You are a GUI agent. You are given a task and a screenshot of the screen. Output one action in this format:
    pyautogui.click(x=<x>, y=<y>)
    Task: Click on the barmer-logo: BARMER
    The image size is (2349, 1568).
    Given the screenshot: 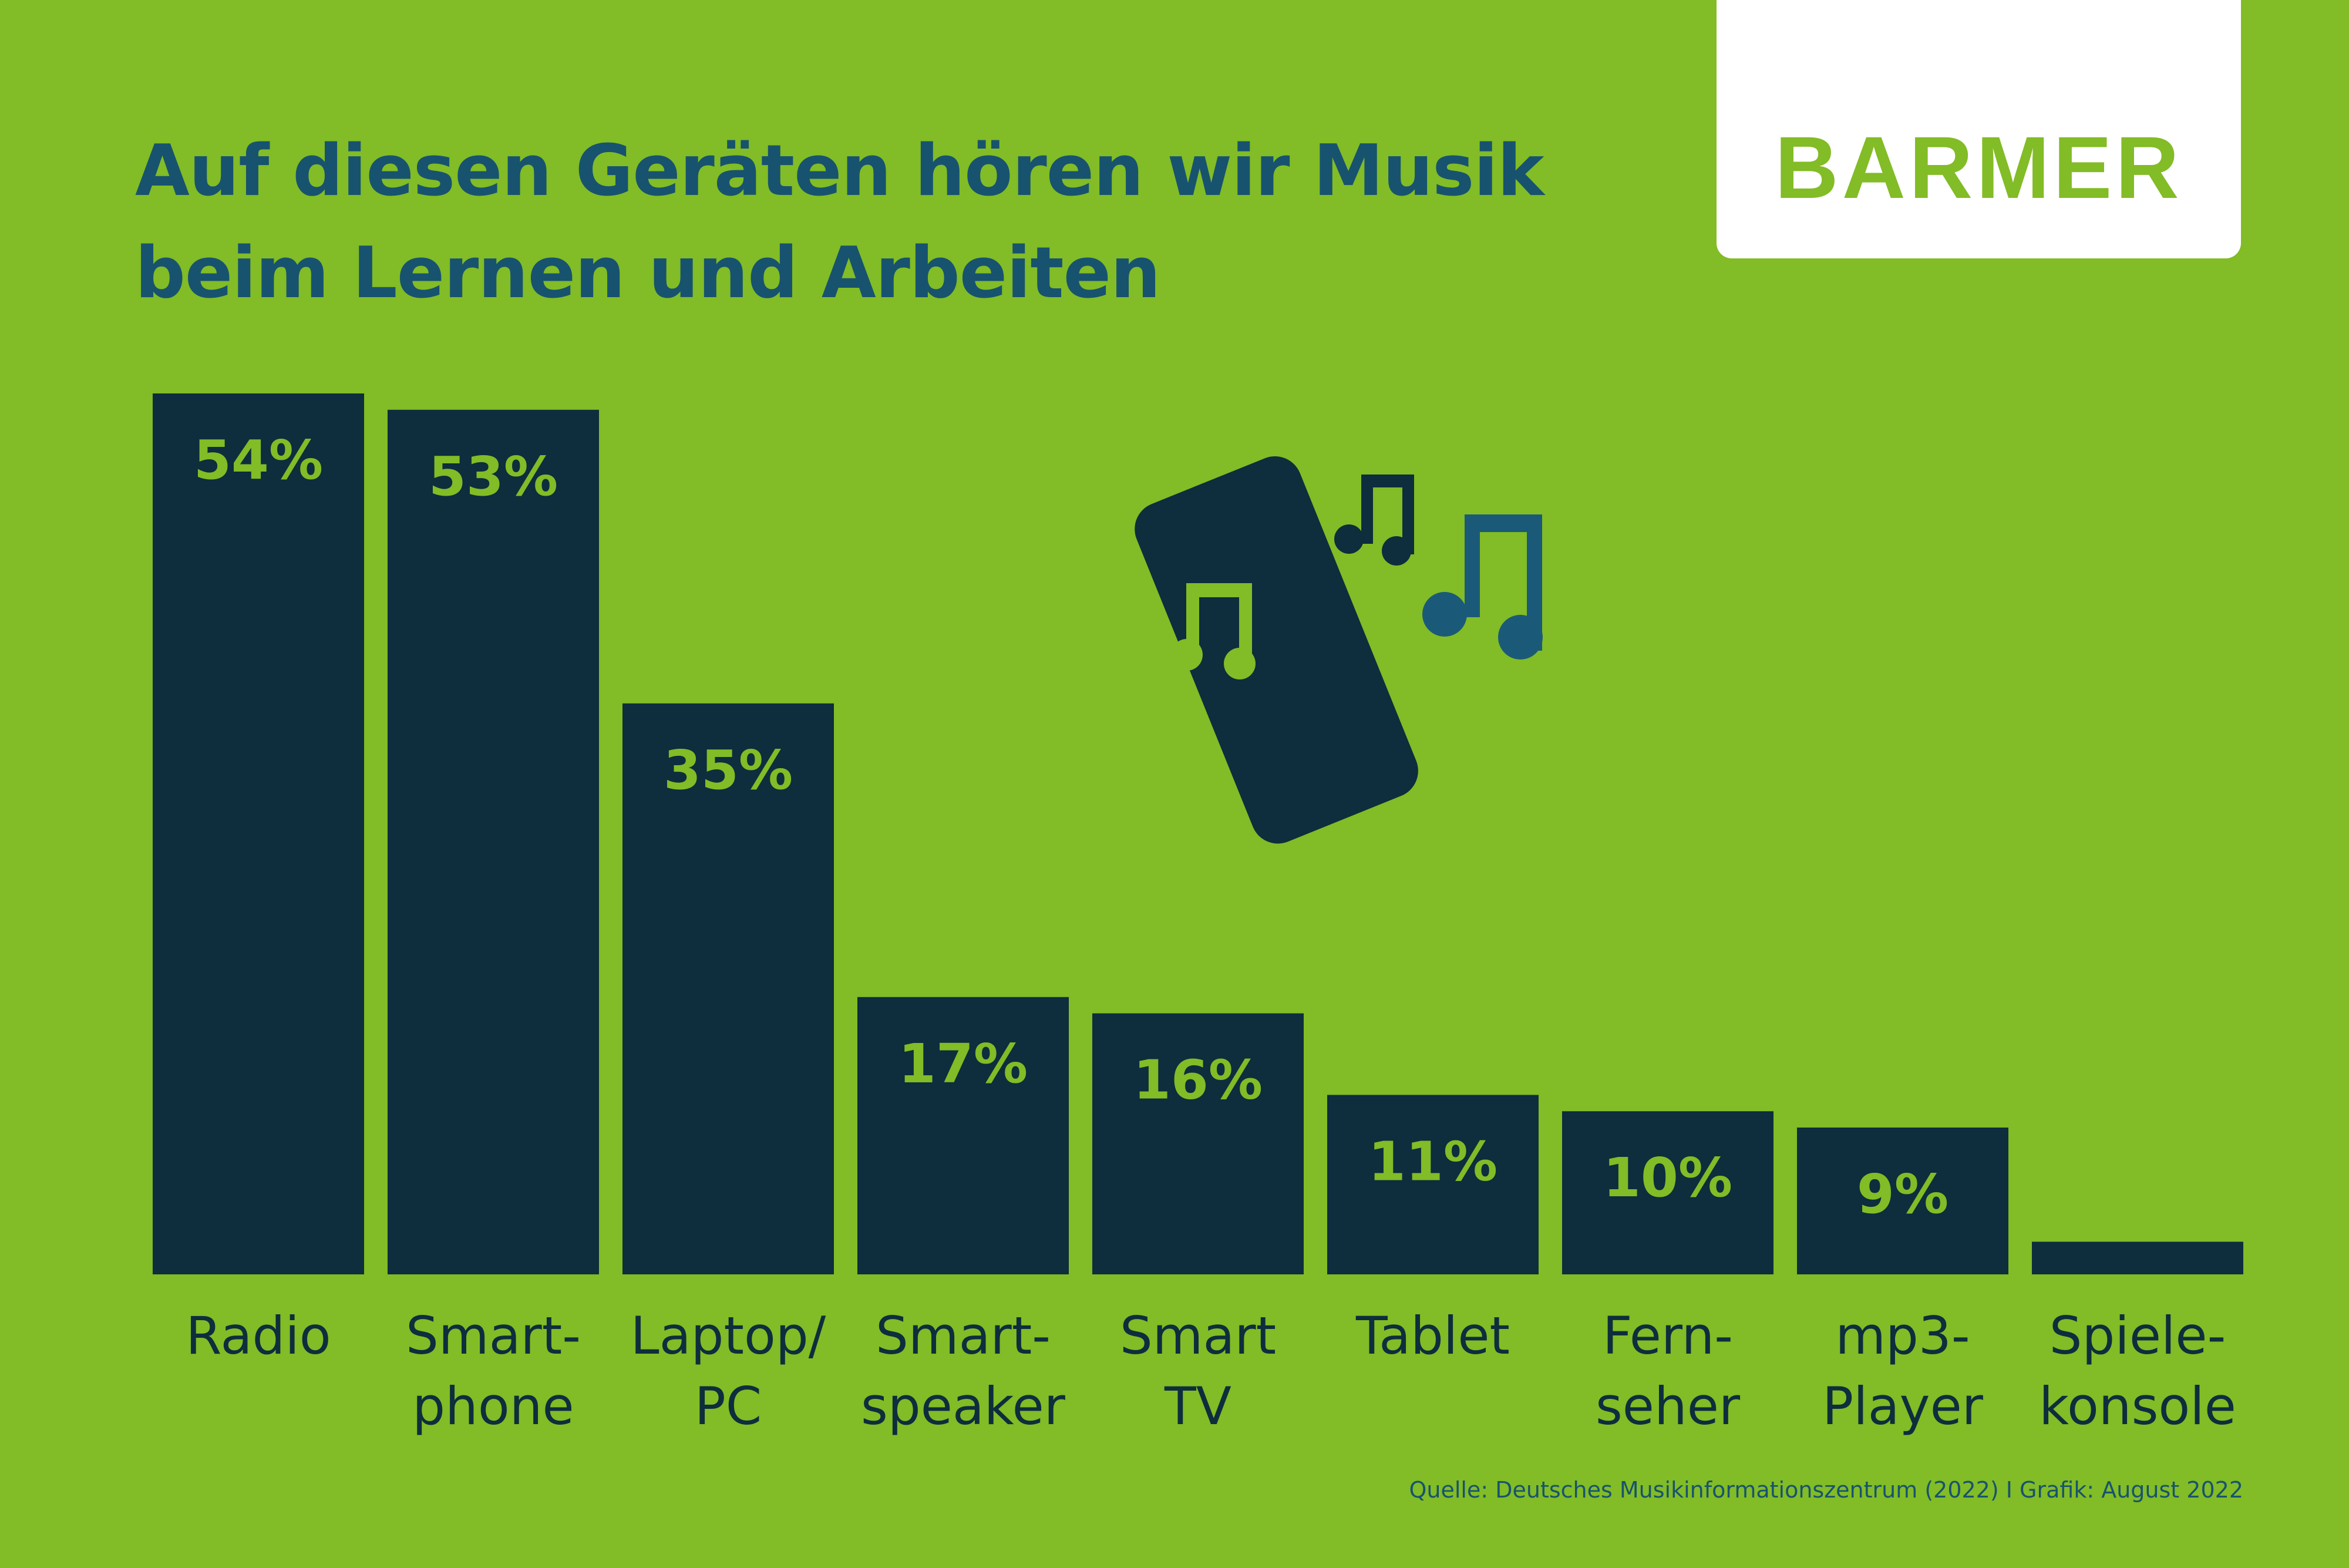 What is the action you would take?
    pyautogui.click(x=1979, y=129)
    